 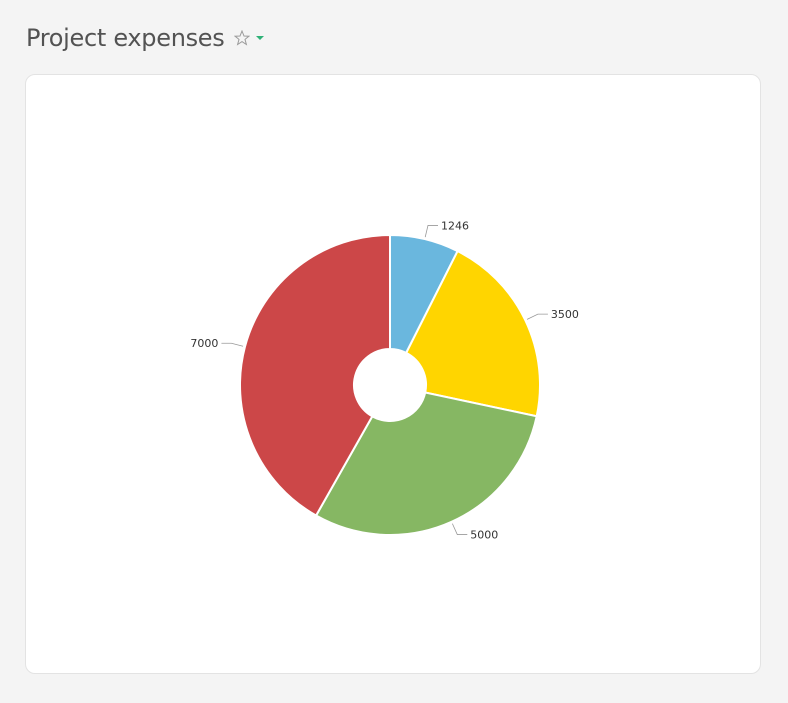 I want to click on caret-down-icon, so click(x=260, y=38).